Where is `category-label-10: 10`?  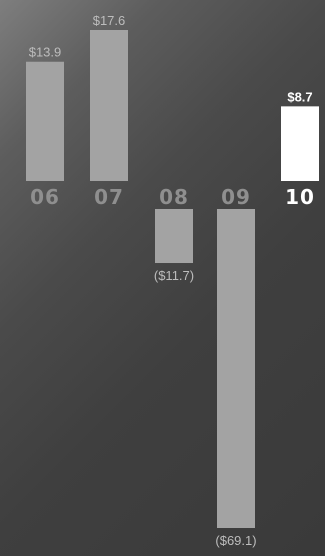 category-label-10: 10 is located at coordinates (300, 197).